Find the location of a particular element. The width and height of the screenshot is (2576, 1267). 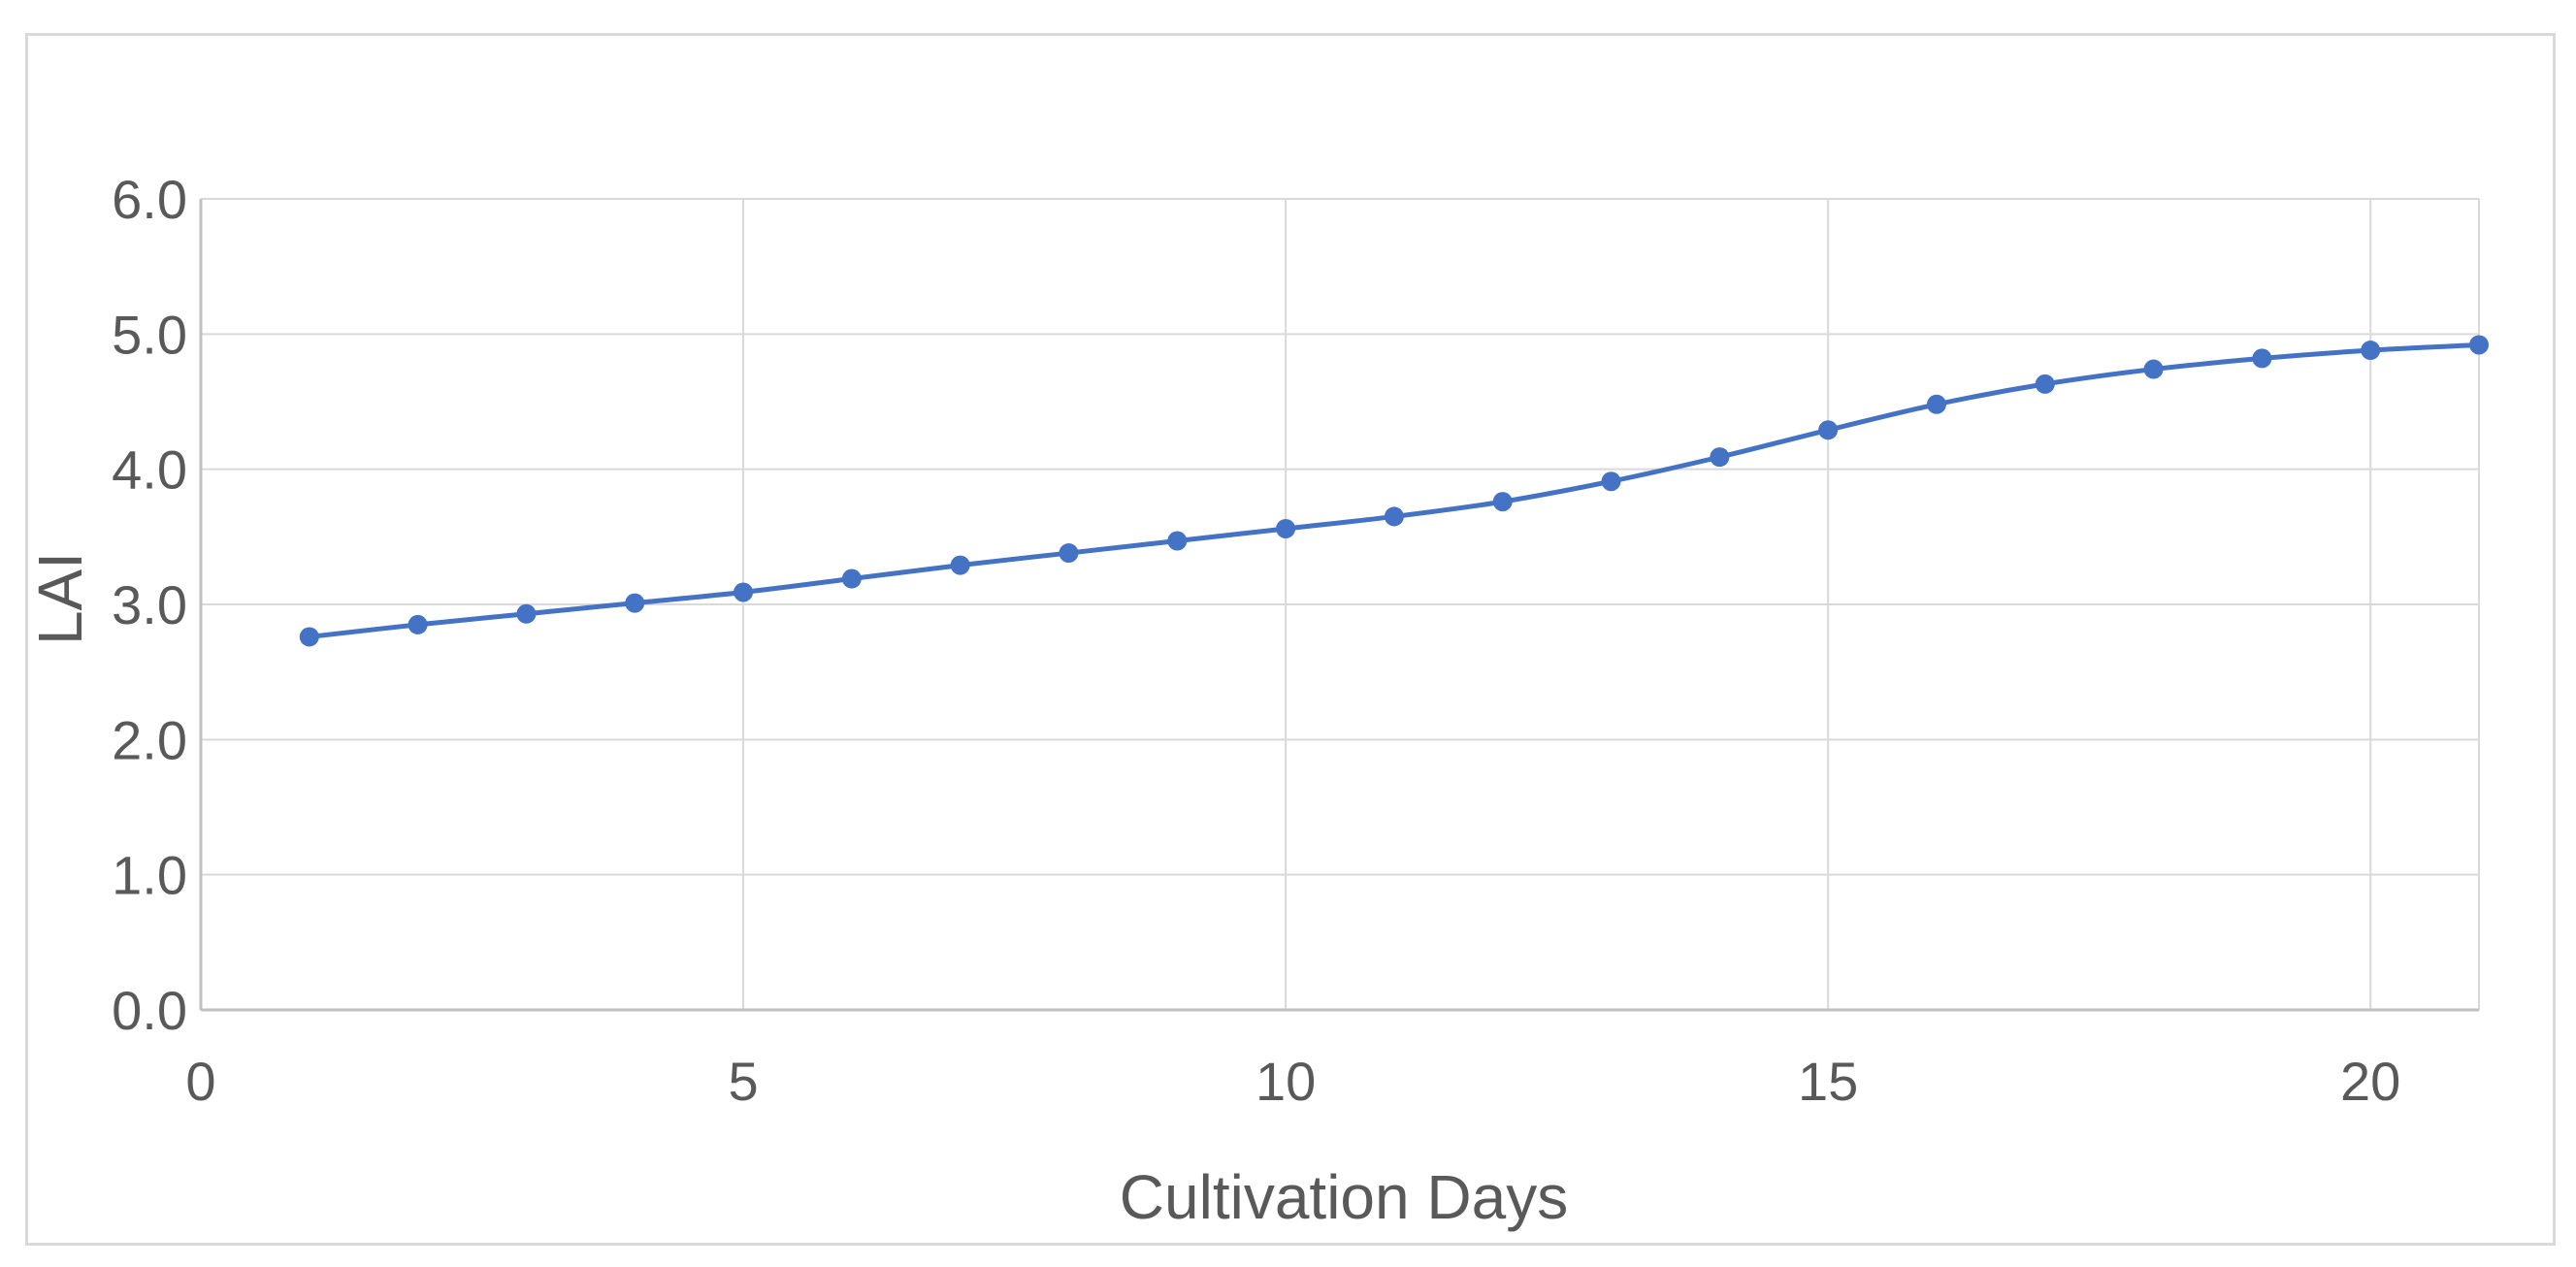

y-tick-label: 0.0 is located at coordinates (150, 1010).